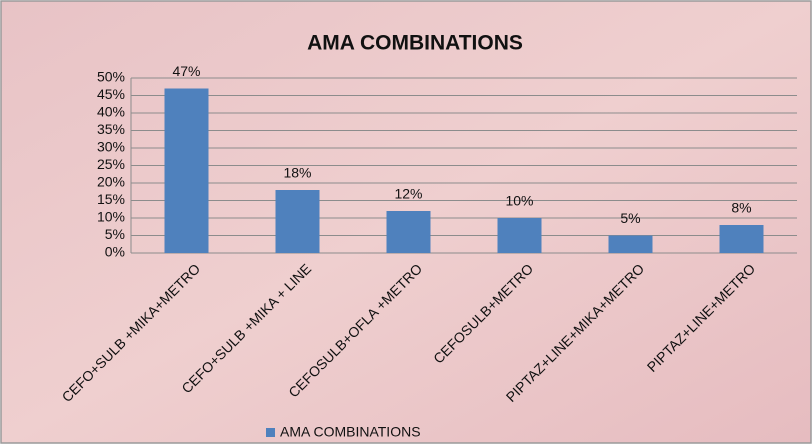 This screenshot has width=812, height=444. What do you see at coordinates (741, 208) in the screenshot?
I see `data-label: 8%` at bounding box center [741, 208].